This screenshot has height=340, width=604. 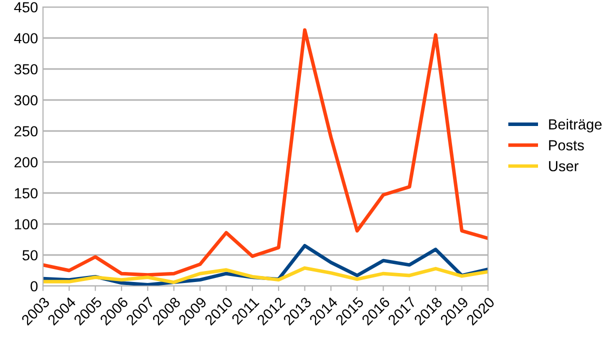 I want to click on y-tick-label: 150, so click(x=26, y=193).